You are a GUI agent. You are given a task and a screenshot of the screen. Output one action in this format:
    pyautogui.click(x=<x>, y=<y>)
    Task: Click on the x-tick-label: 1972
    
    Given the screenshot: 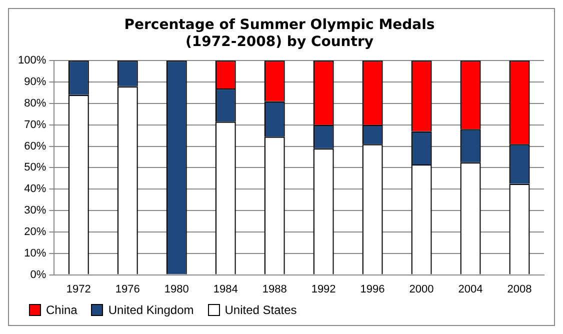 What is the action you would take?
    pyautogui.click(x=78, y=289)
    